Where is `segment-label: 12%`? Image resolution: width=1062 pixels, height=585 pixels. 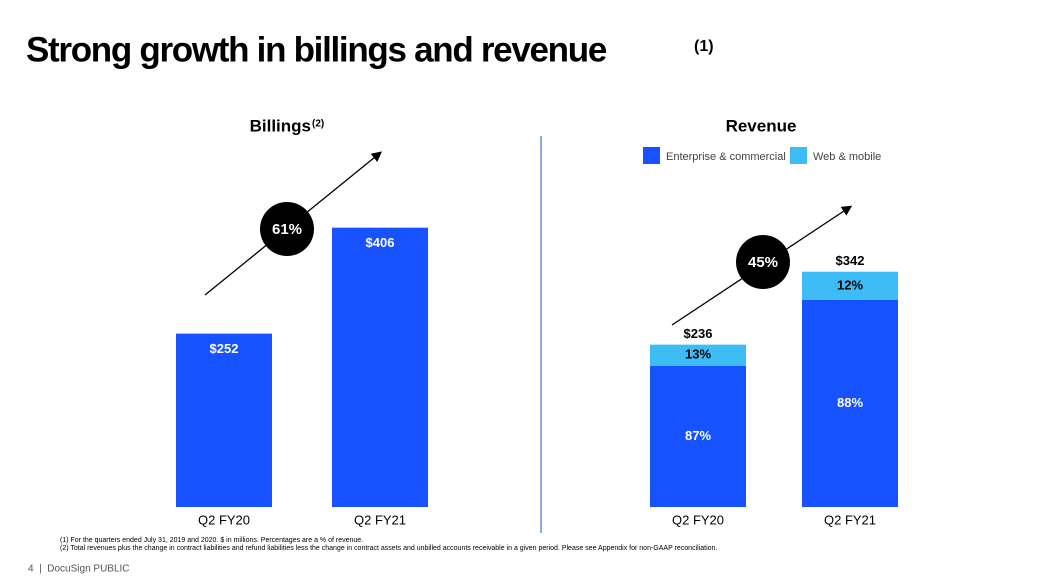
segment-label: 12% is located at coordinates (850, 284).